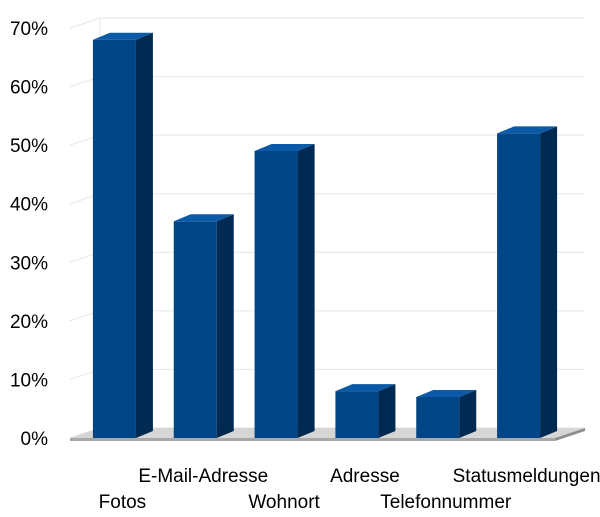 This screenshot has height=517, width=600. Describe the element at coordinates (29, 29) in the screenshot. I see `y-tick-label: 70%` at that location.